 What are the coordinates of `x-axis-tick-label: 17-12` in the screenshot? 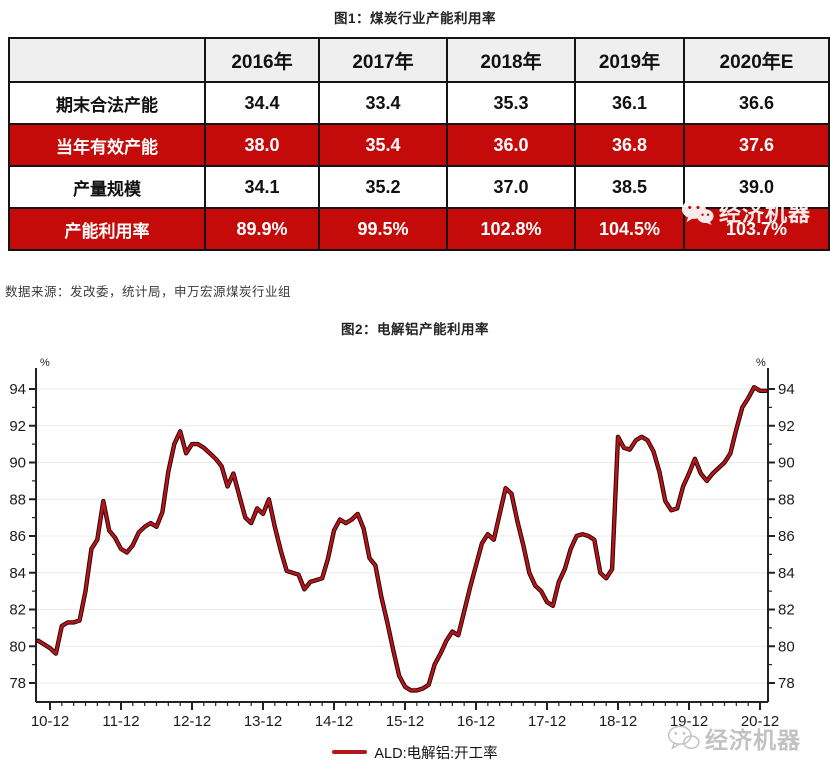 It's located at (547, 721).